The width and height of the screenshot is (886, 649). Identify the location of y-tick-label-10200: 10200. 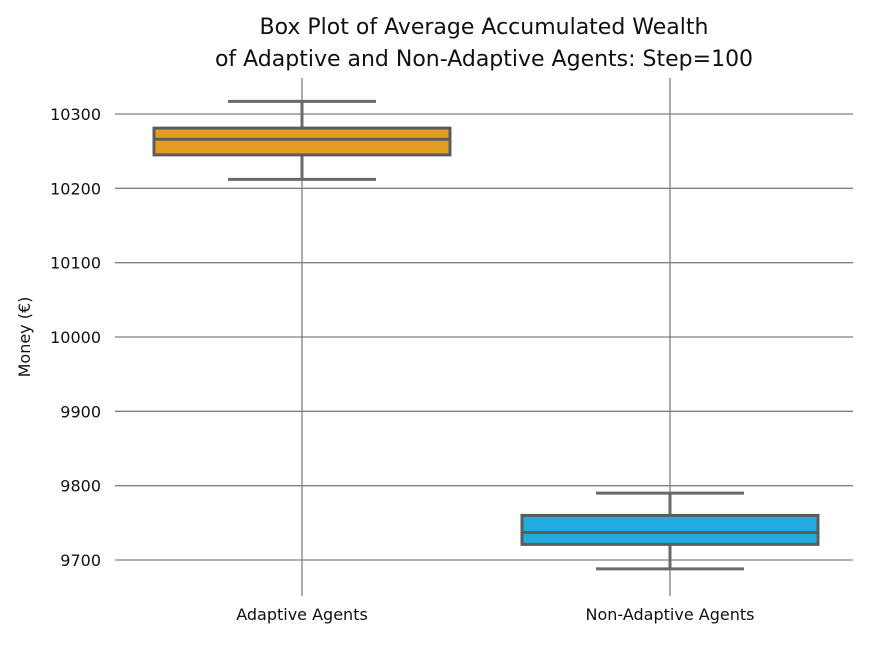
(75, 188).